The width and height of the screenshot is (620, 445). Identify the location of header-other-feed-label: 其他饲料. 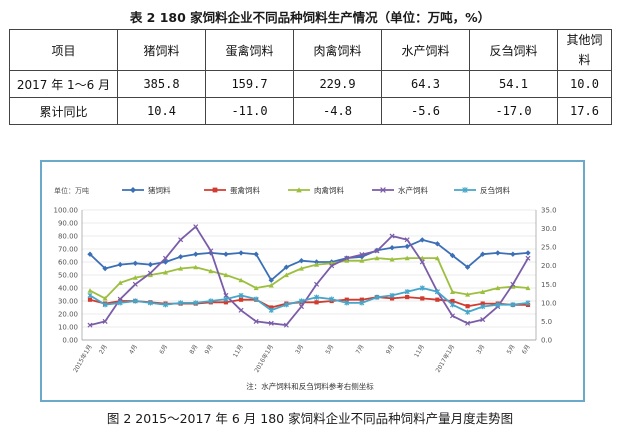
(584, 50).